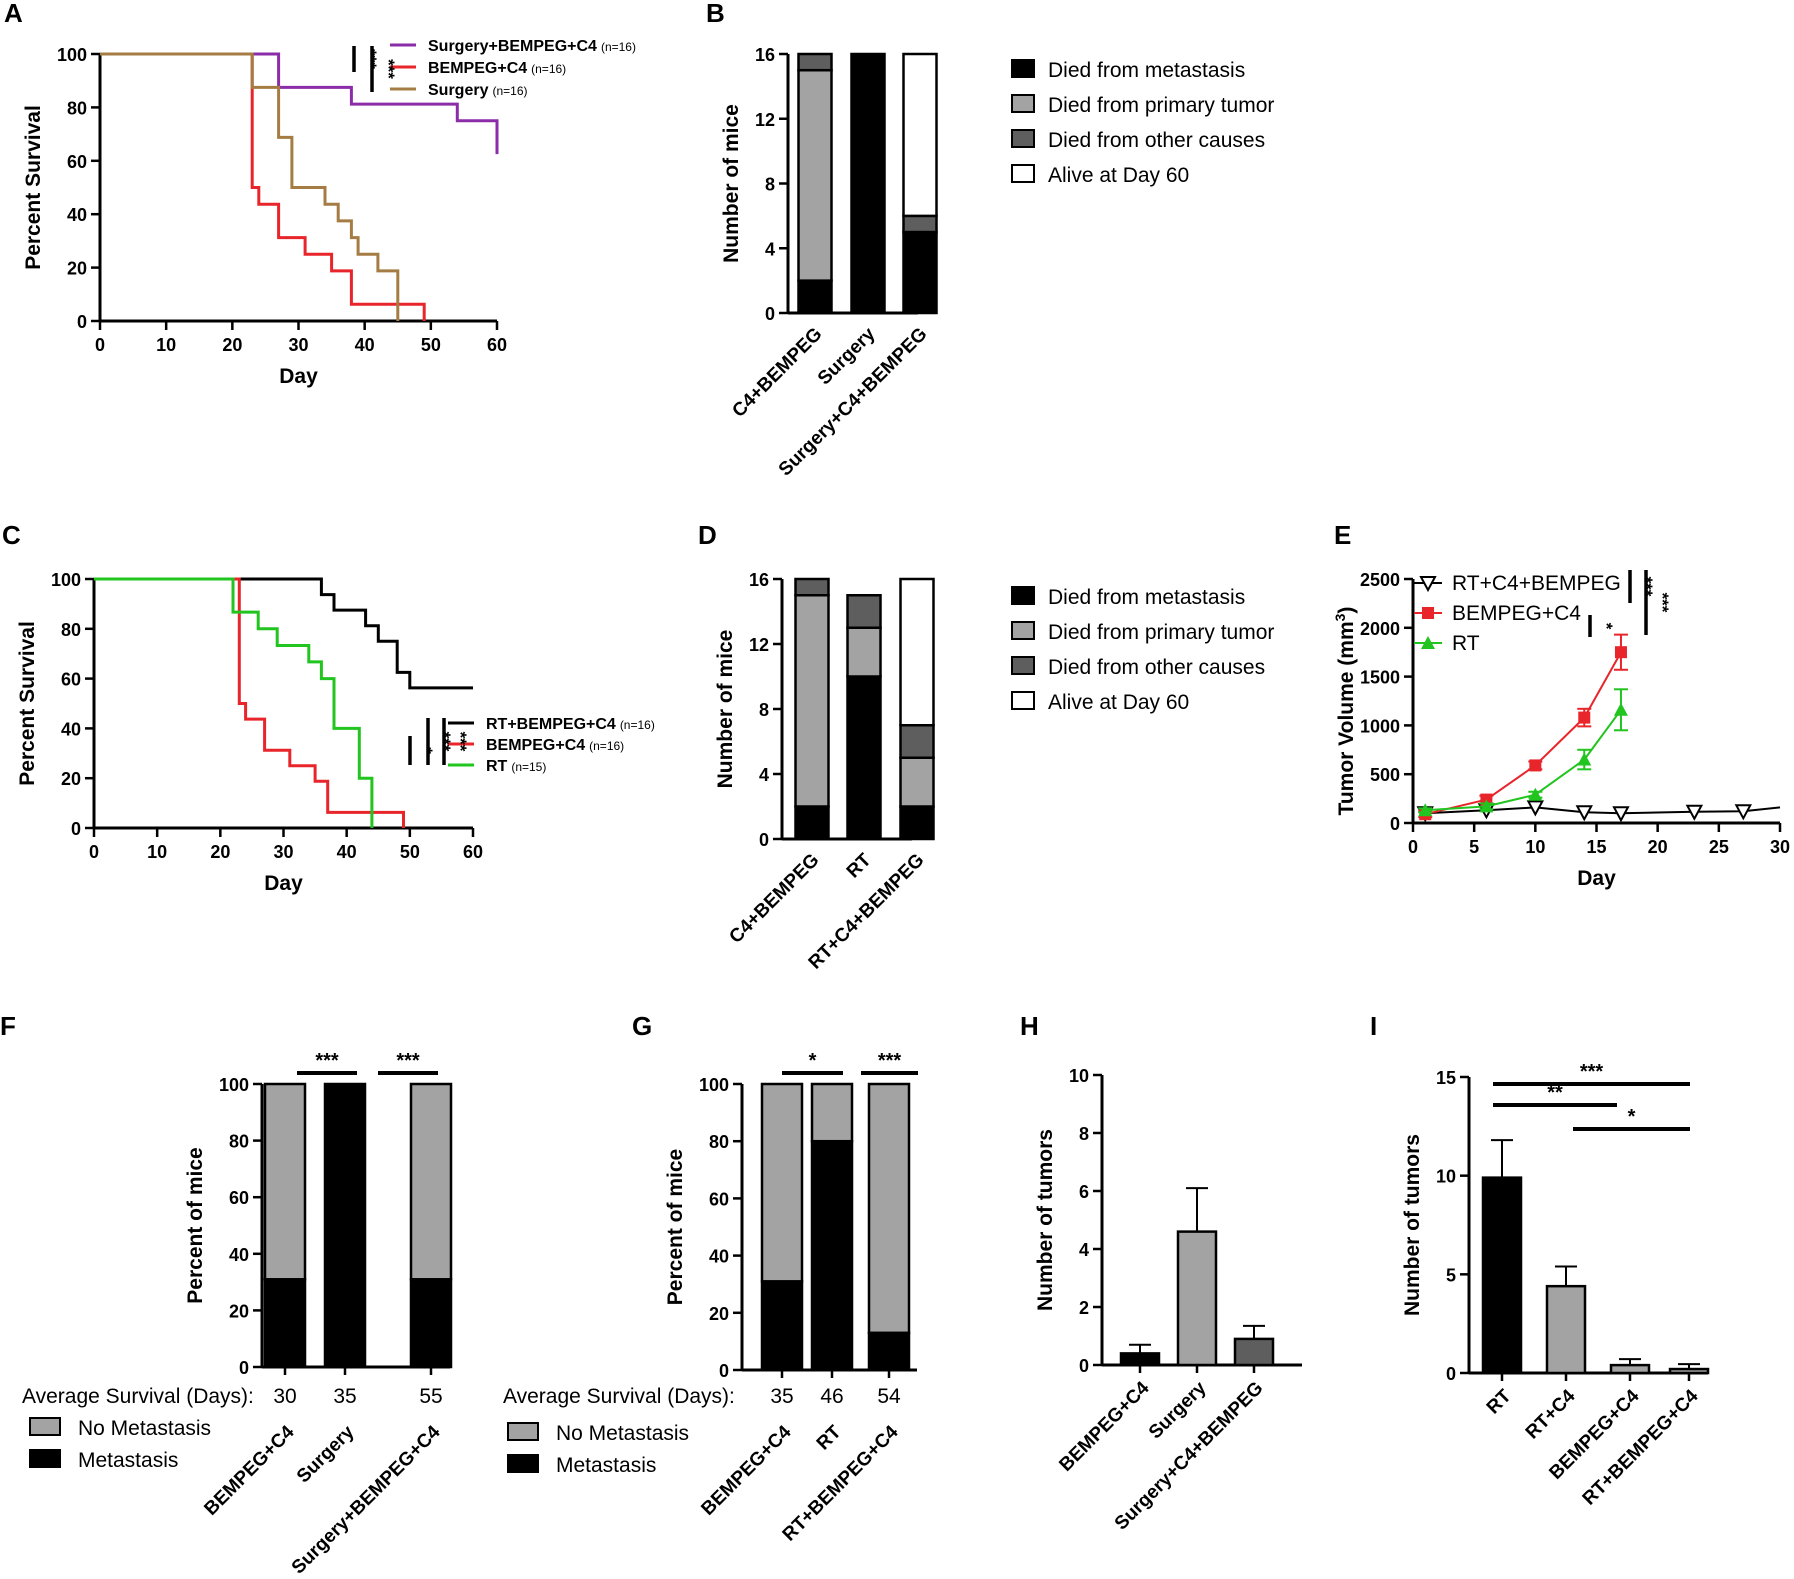  What do you see at coordinates (1596, 847) in the screenshot?
I see `x-tick-label: 15` at bounding box center [1596, 847].